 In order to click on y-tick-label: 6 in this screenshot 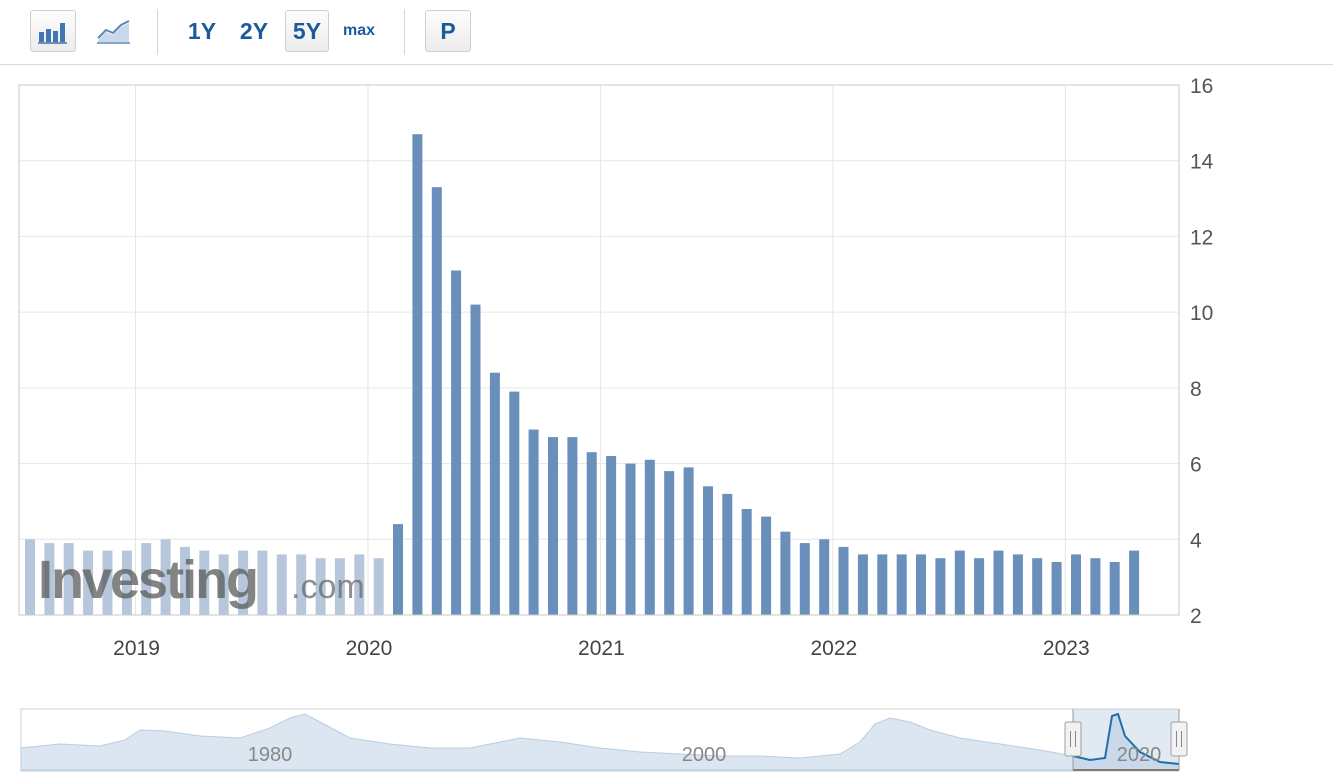, I will do `click(1196, 465)`.